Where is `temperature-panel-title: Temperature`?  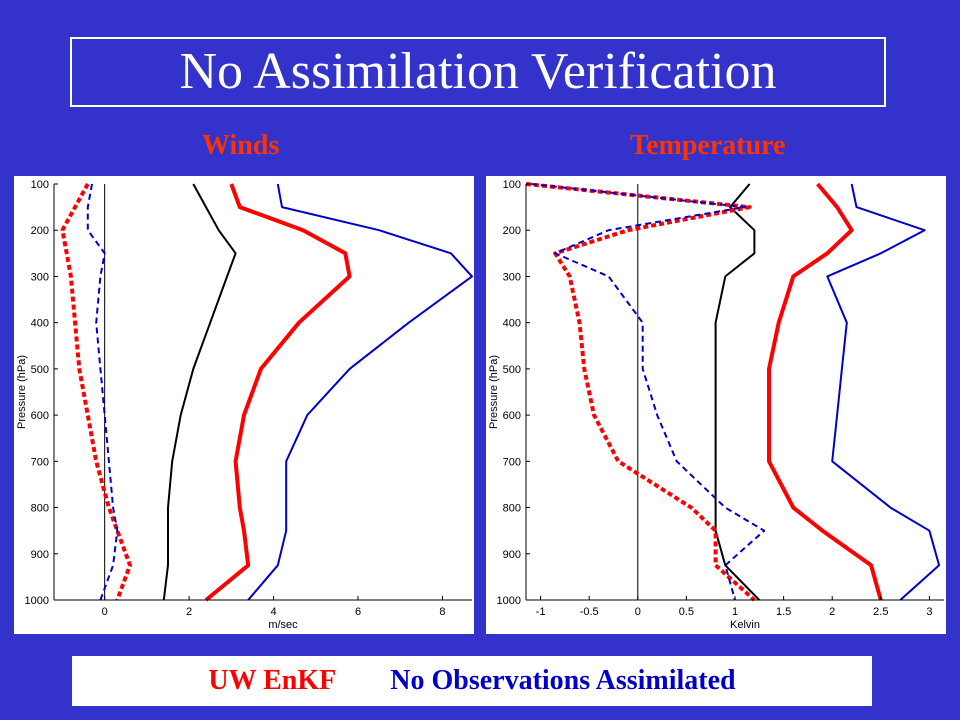
temperature-panel-title: Temperature is located at coordinates (708, 145).